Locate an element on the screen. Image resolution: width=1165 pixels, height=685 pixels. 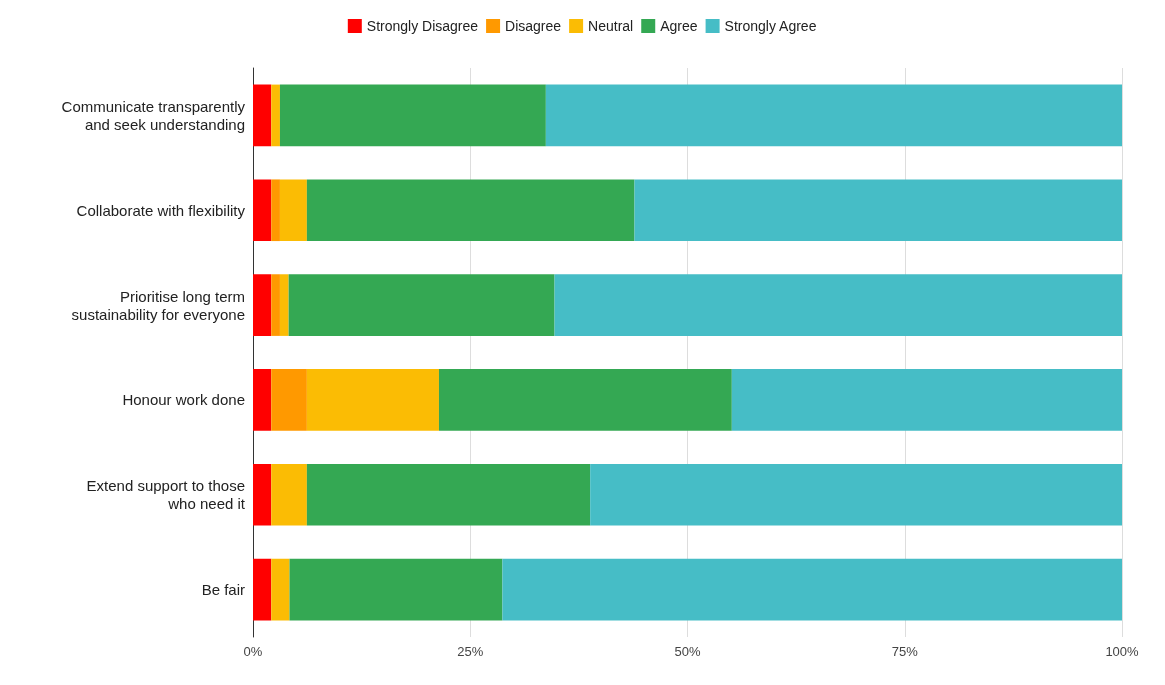
legend-label: Agree is located at coordinates (679, 26).